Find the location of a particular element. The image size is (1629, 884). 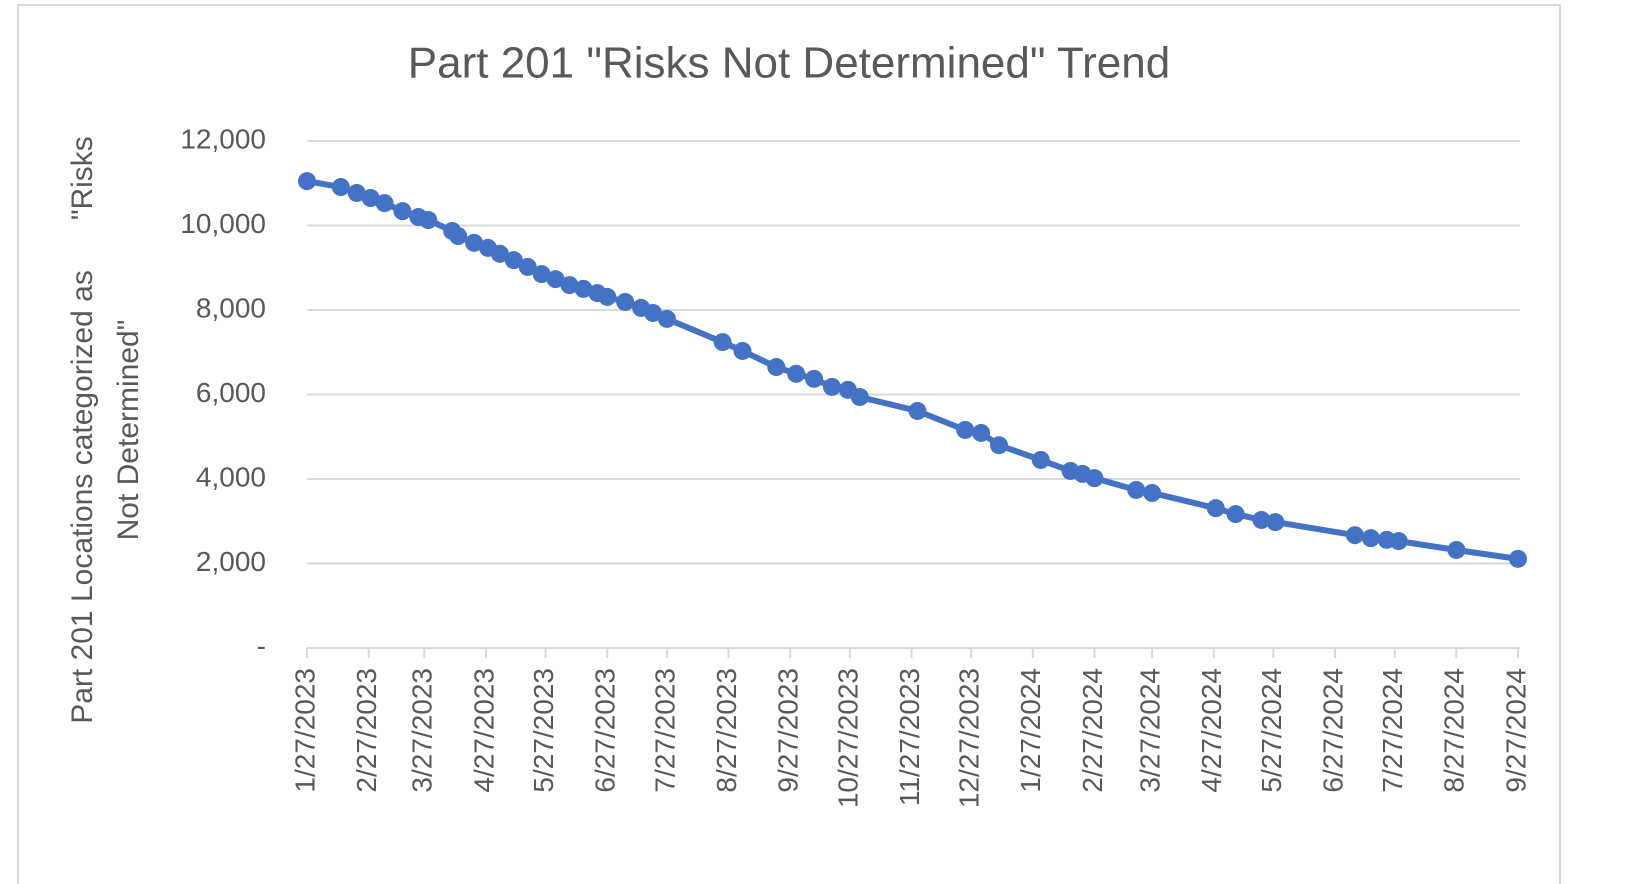

x-tick-label: 4/27/2023 is located at coordinates (483, 730).